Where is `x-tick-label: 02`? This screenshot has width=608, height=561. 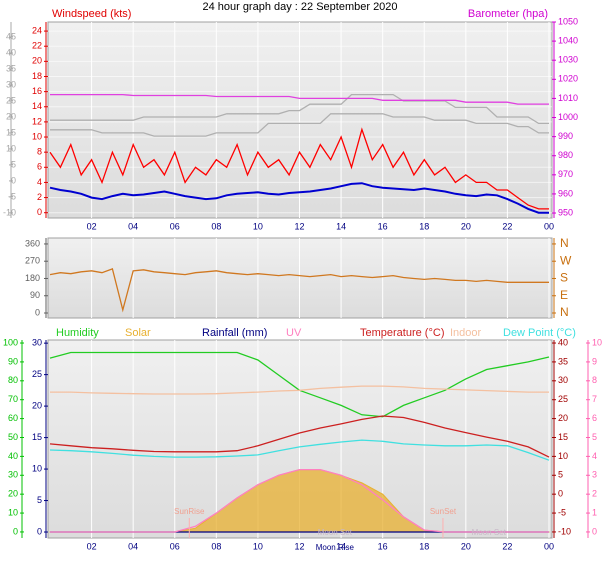
x-tick-label: 02 is located at coordinates (92, 546).